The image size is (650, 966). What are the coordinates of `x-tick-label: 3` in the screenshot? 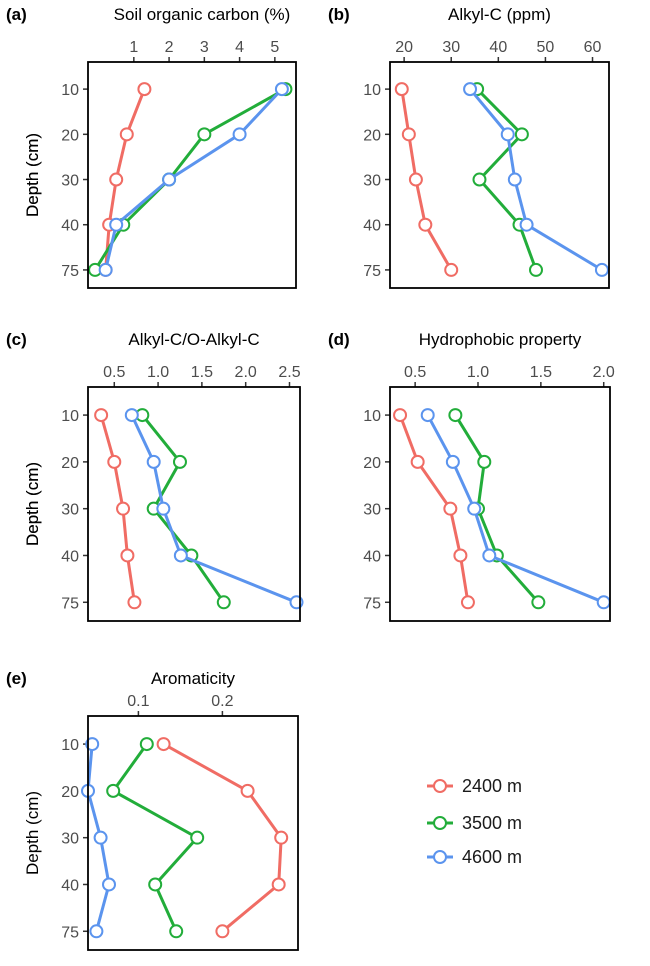 It's located at (204, 47).